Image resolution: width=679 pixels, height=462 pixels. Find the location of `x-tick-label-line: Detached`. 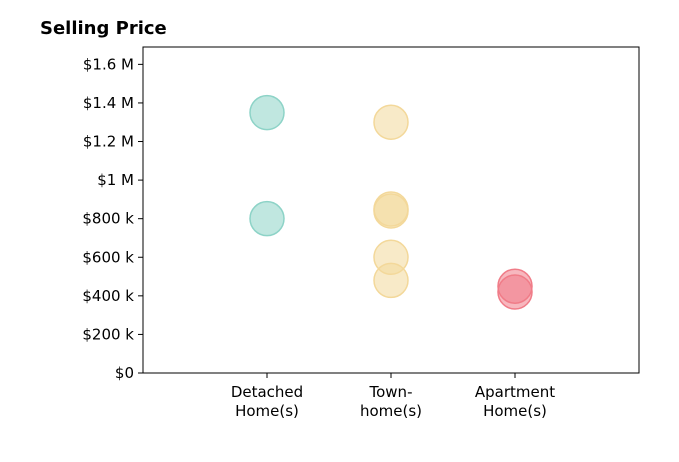

x-tick-label-line: Detached is located at coordinates (267, 392).